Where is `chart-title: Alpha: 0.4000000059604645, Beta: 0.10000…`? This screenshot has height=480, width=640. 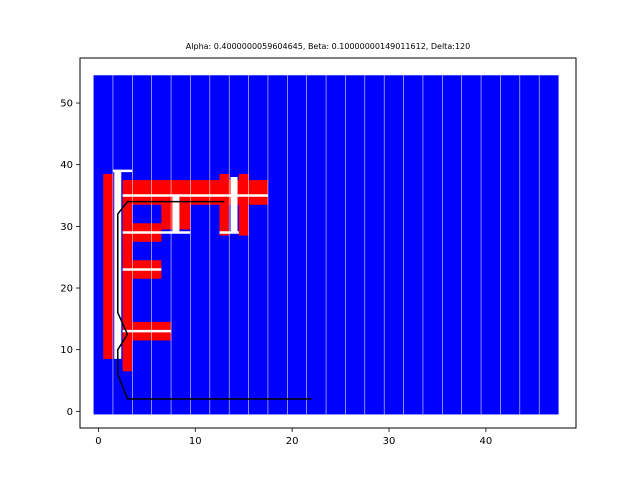
chart-title: Alpha: 0.4000000059604645, Beta: 0.10000… is located at coordinates (328, 46).